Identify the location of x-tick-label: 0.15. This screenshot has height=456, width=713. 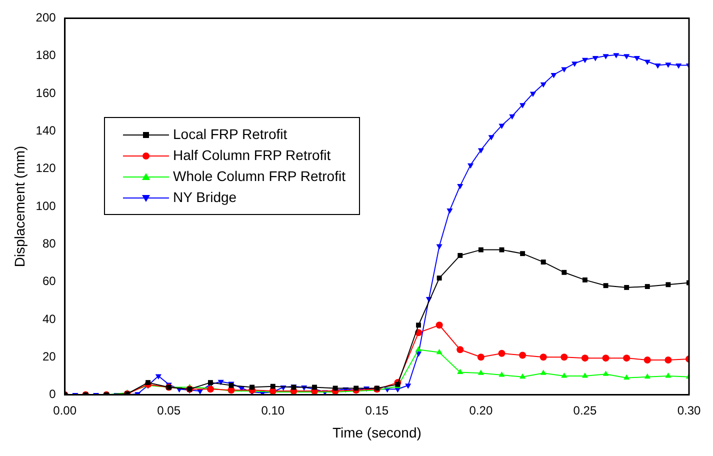
(377, 410).